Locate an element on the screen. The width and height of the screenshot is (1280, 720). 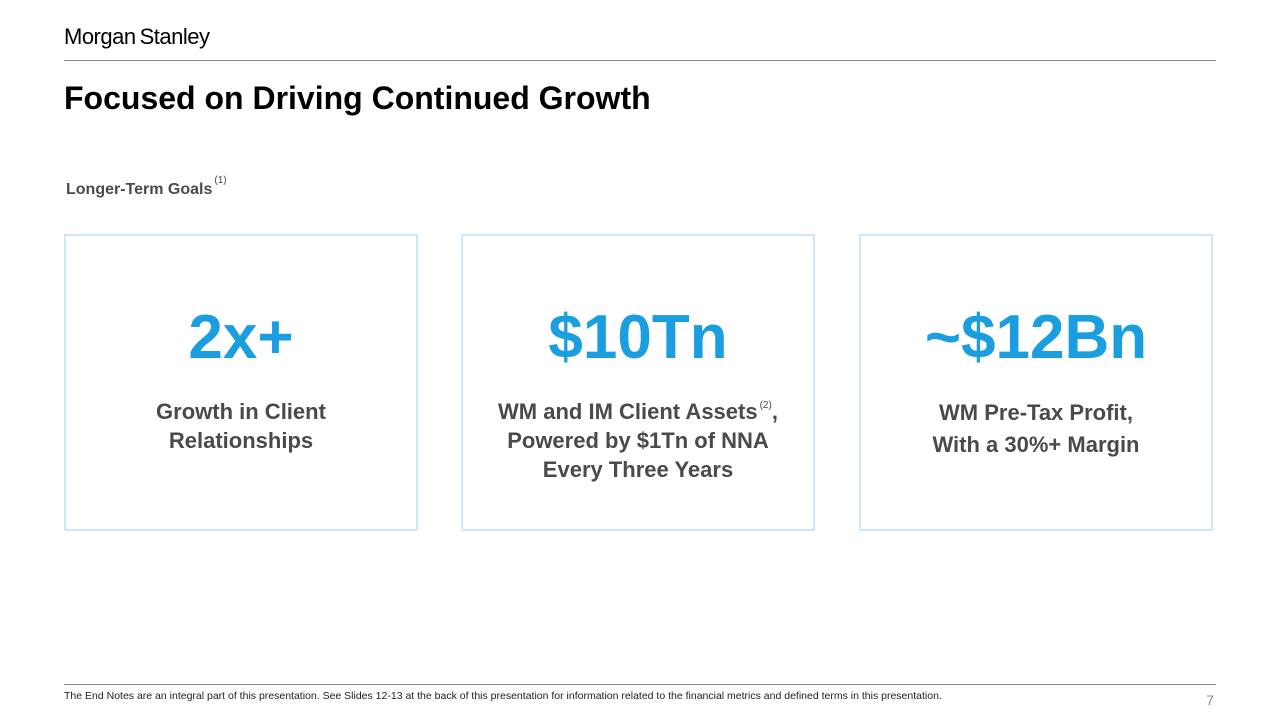
card-description-line: WM Pre-Tax Profit, is located at coordinates (1036, 412).